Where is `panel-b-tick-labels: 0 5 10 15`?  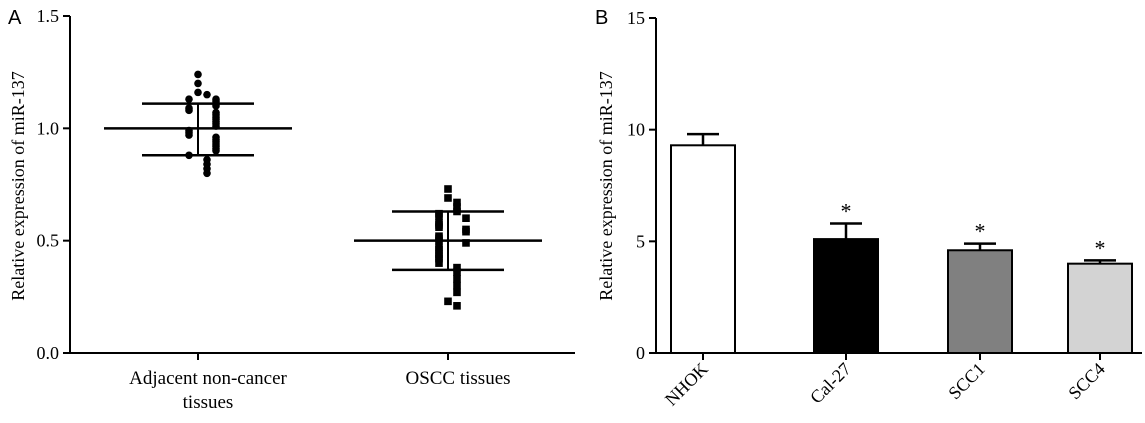
panel-b-tick-labels: 0 5 10 15 is located at coordinates (636, 185).